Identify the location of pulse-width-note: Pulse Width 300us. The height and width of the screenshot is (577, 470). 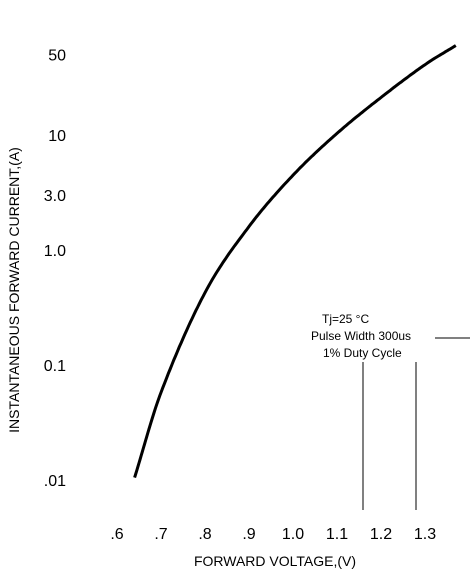
(361, 336).